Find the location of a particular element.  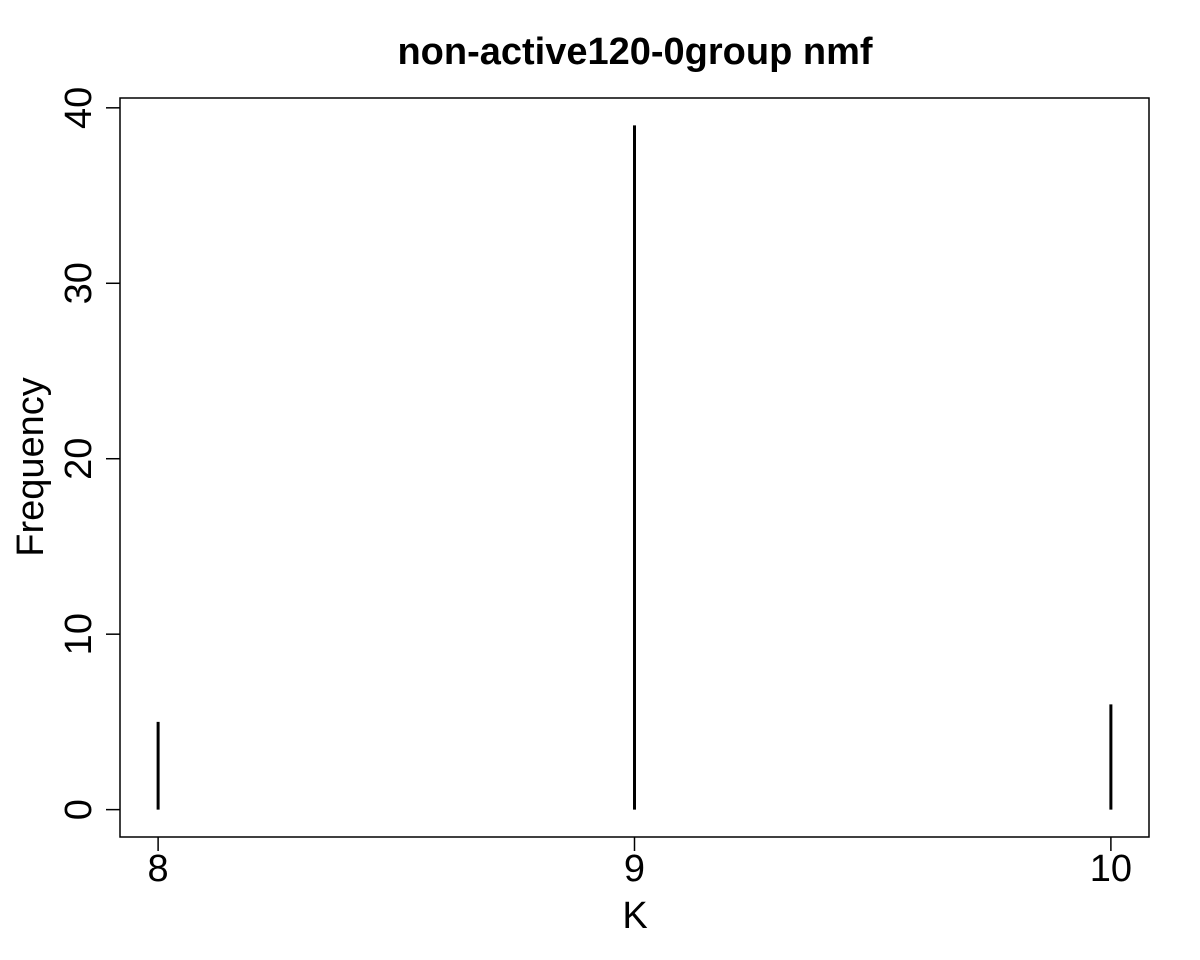

y-tick-label-0: 0 is located at coordinates (79, 809).